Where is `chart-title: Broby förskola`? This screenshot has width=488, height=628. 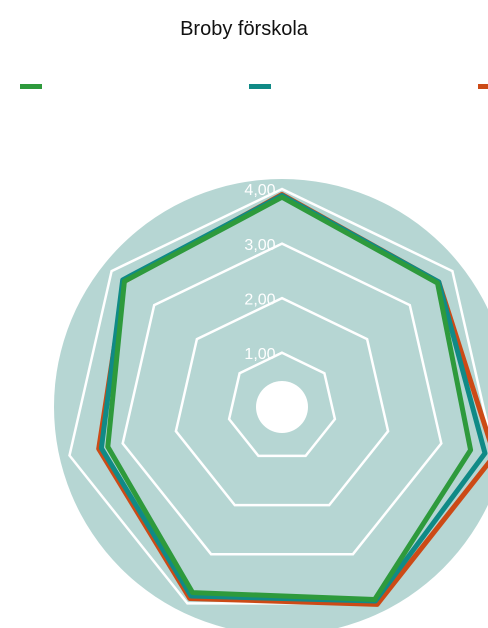
chart-title: Broby förskola is located at coordinates (244, 29).